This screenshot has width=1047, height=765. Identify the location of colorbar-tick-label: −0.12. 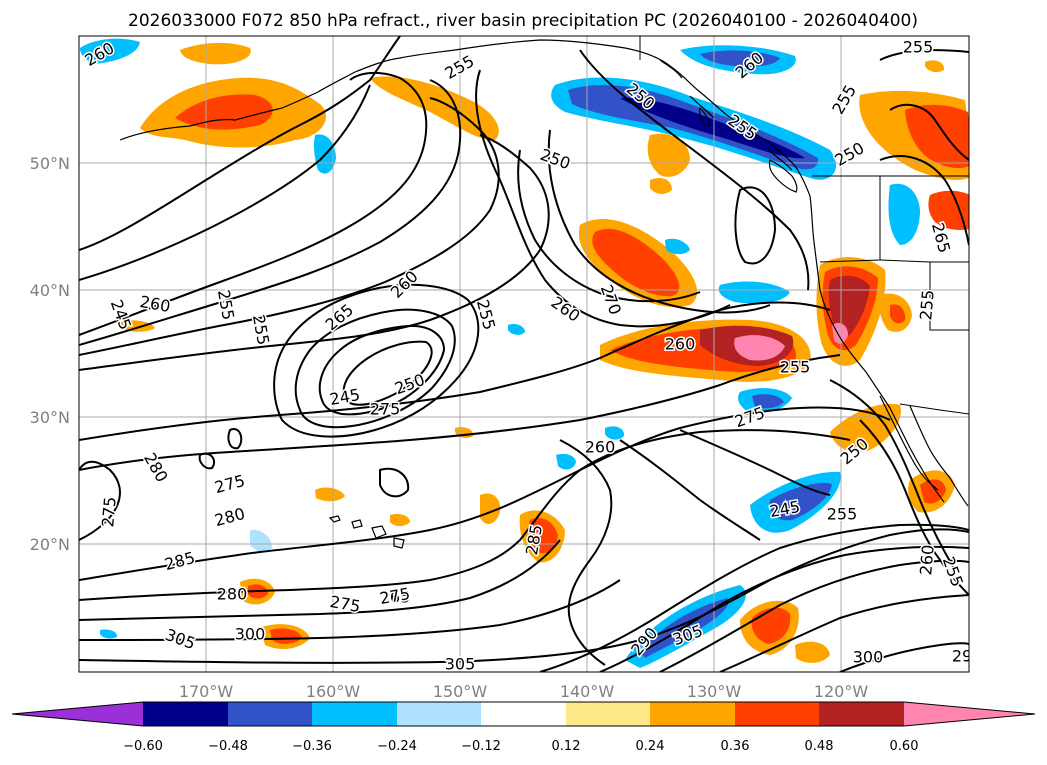
(481, 746).